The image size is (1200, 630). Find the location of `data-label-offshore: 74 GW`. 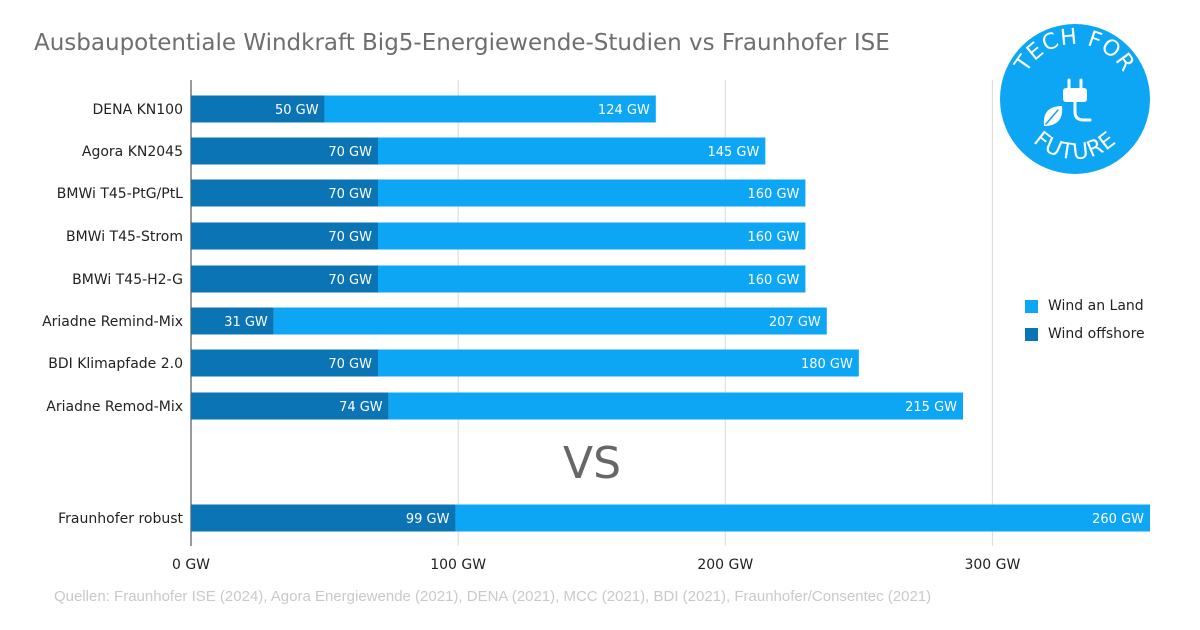

data-label-offshore: 74 GW is located at coordinates (361, 407).